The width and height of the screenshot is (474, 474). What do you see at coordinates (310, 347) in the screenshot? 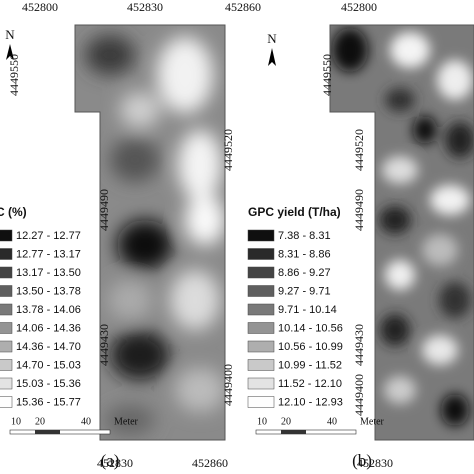
I see `legend-item: 10.56 - 10.99` at bounding box center [310, 347].